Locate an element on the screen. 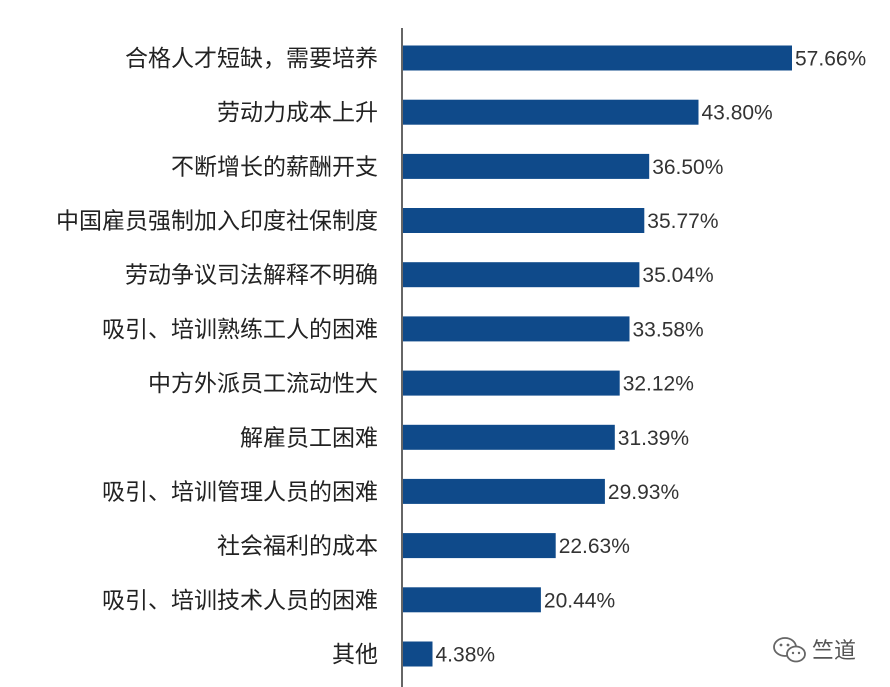 The height and width of the screenshot is (687, 890). value-label: 20.44% is located at coordinates (579, 600).